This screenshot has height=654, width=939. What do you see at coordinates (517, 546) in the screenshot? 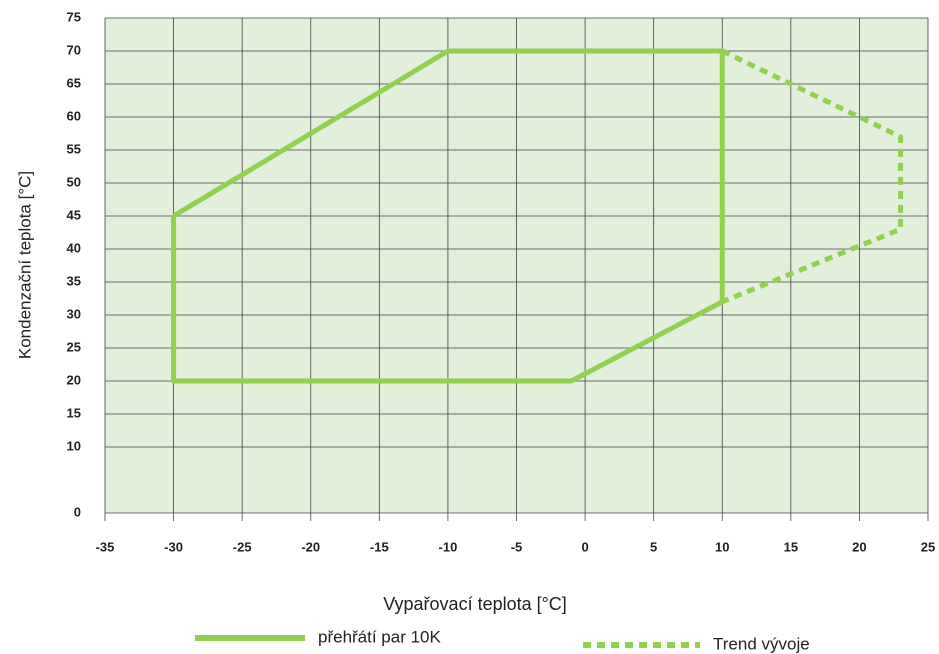
I see `x-tick-label: -5` at bounding box center [517, 546].